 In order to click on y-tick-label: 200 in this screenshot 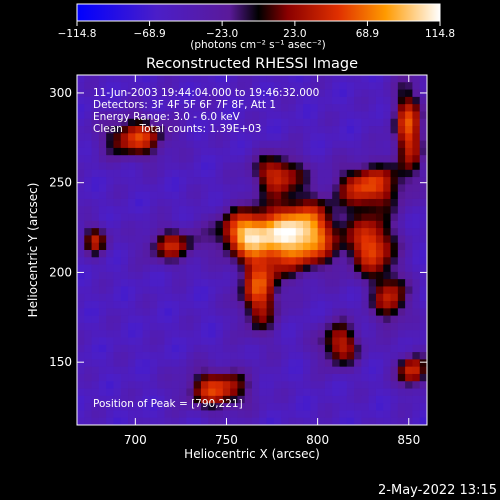, I will do `click(60, 272)`.